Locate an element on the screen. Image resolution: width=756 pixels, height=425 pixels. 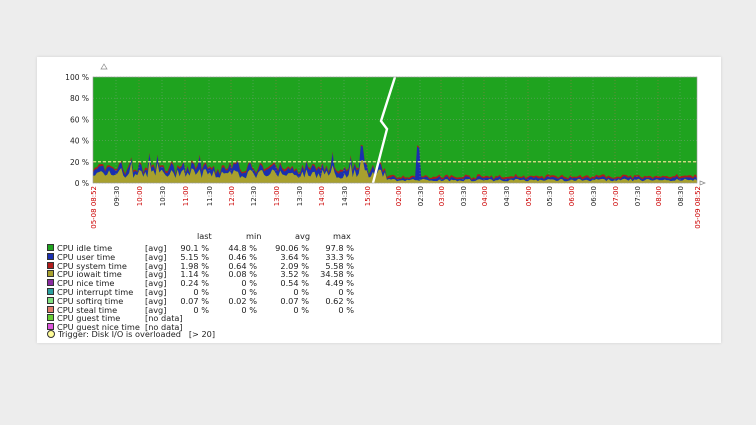
x-tick-label: 07:00 is located at coordinates (616, 196).